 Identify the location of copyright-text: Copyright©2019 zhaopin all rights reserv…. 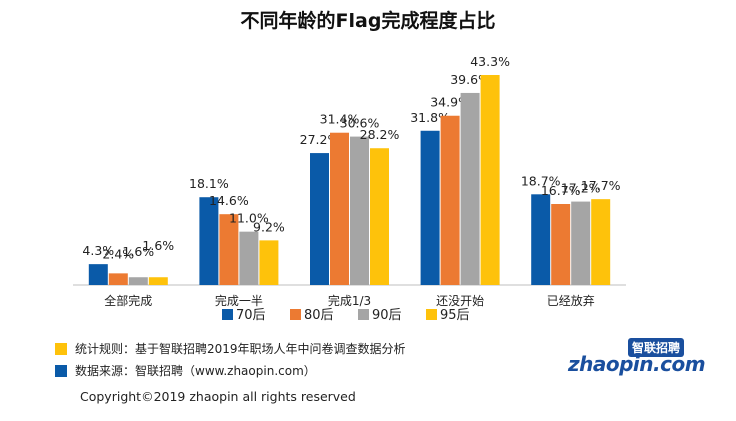
(218, 396).